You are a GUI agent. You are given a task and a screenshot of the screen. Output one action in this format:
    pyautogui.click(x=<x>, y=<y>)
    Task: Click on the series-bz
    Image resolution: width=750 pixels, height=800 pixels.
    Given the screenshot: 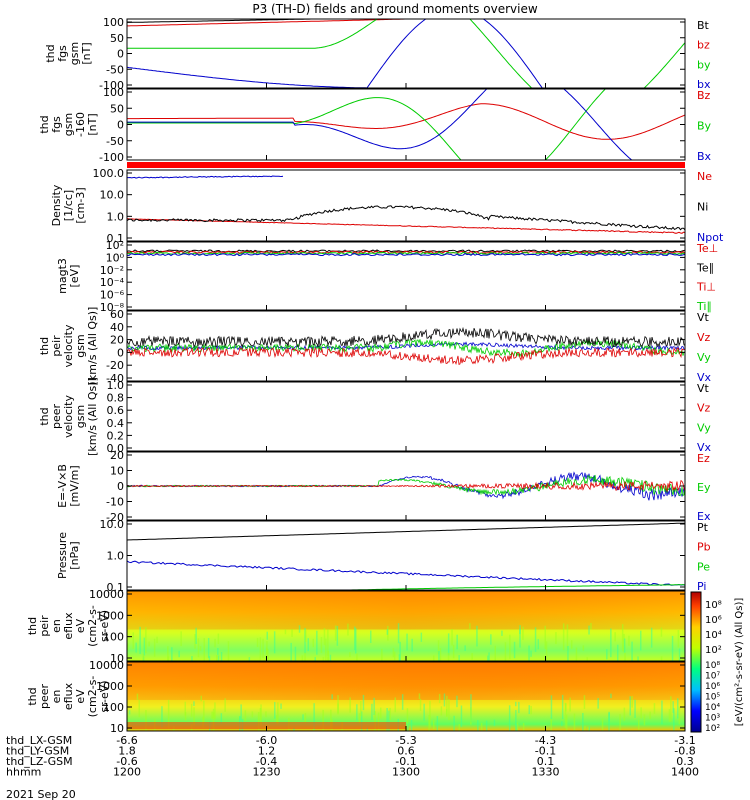 What is the action you would take?
    pyautogui.click(x=277, y=23)
    